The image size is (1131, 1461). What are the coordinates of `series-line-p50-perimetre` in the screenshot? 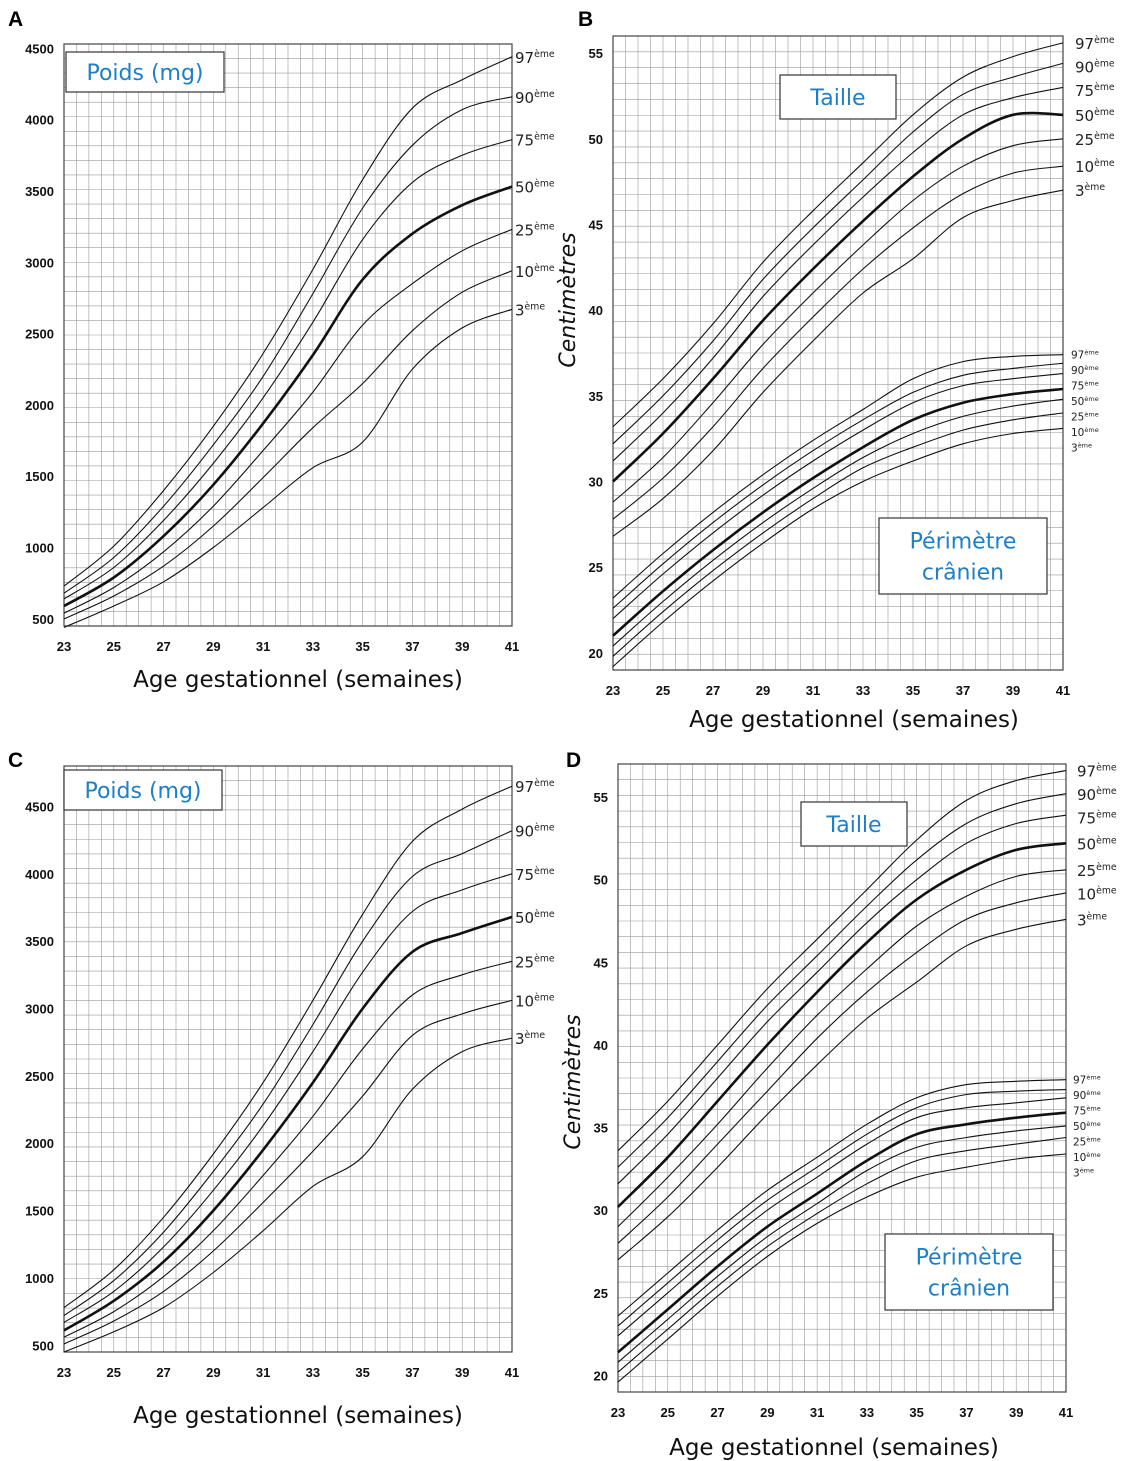 It's located at (838, 512).